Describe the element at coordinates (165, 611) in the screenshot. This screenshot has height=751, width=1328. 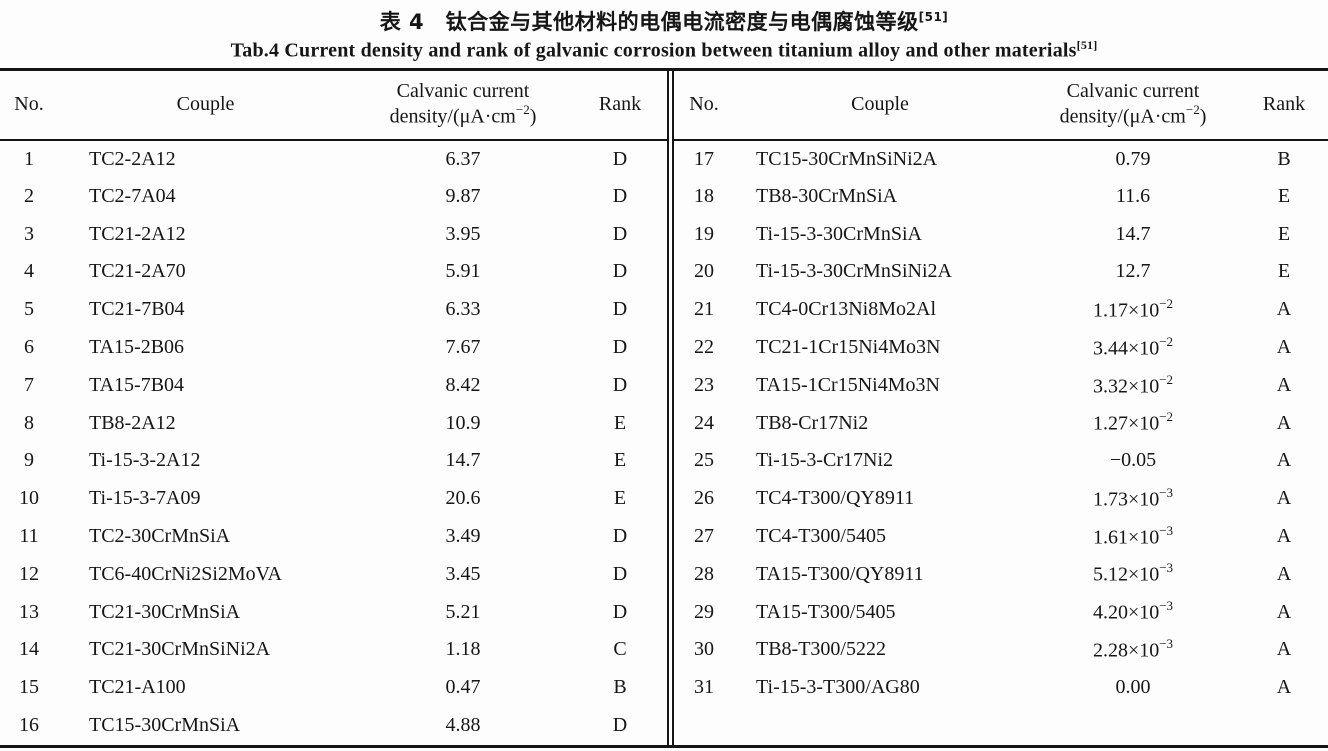
I see `cell-couple: TC21-30CrMnSiA` at that location.